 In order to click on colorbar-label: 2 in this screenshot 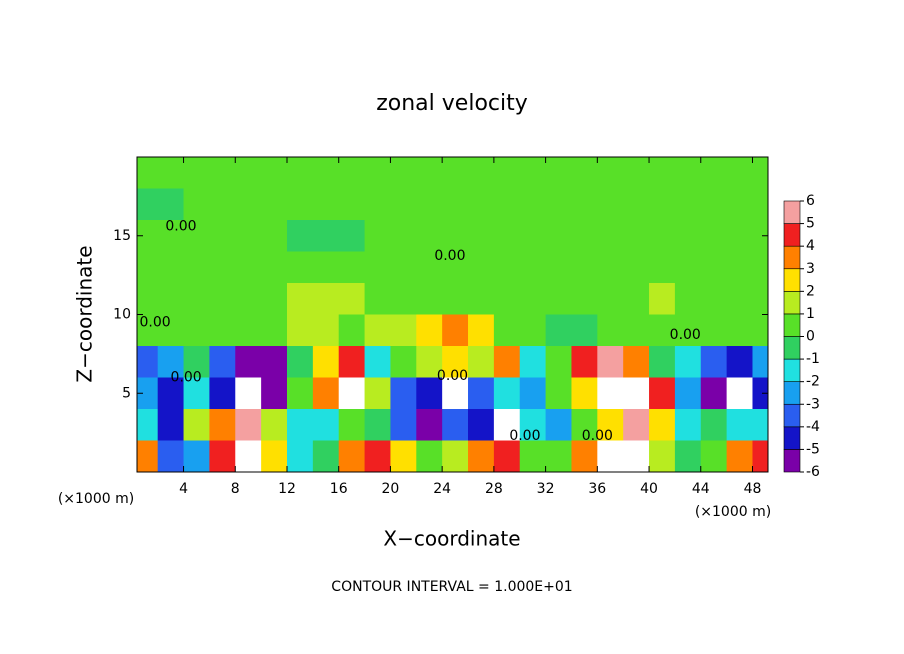, I will do `click(810, 291)`.